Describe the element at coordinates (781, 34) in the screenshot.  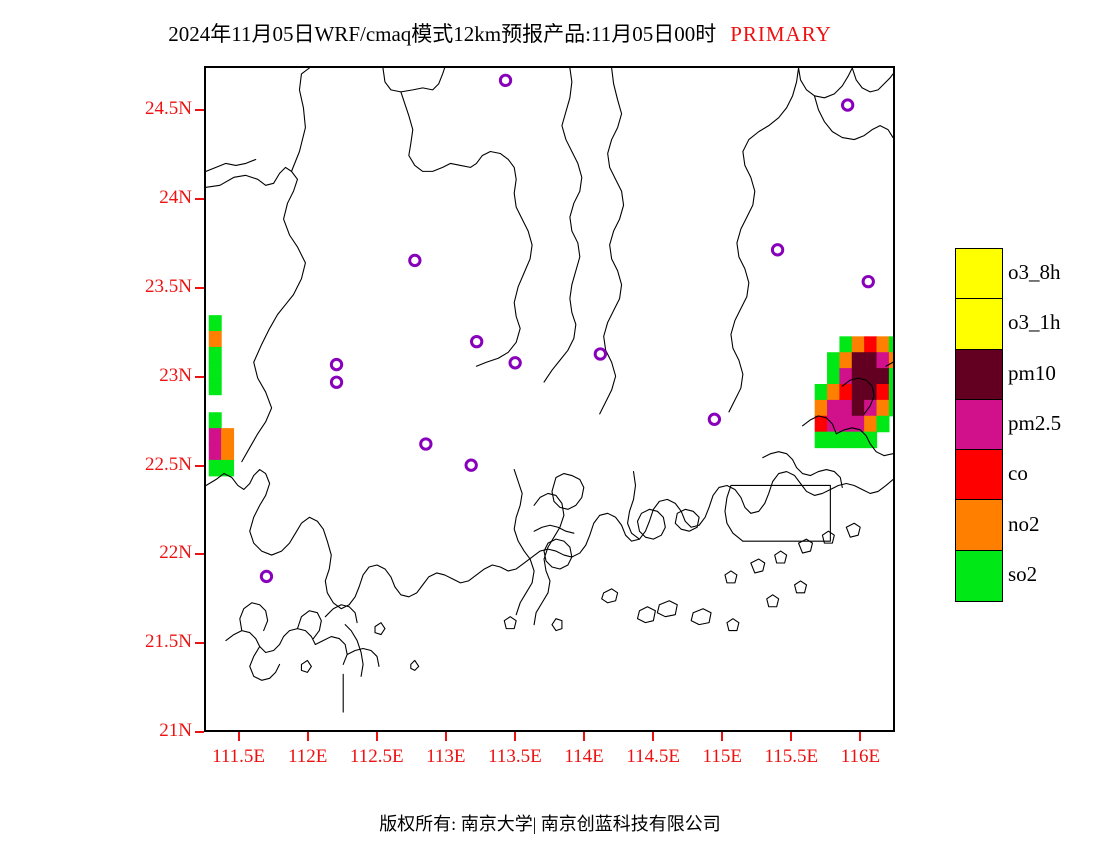
I see `title-primary-tag: PRIMARY` at that location.